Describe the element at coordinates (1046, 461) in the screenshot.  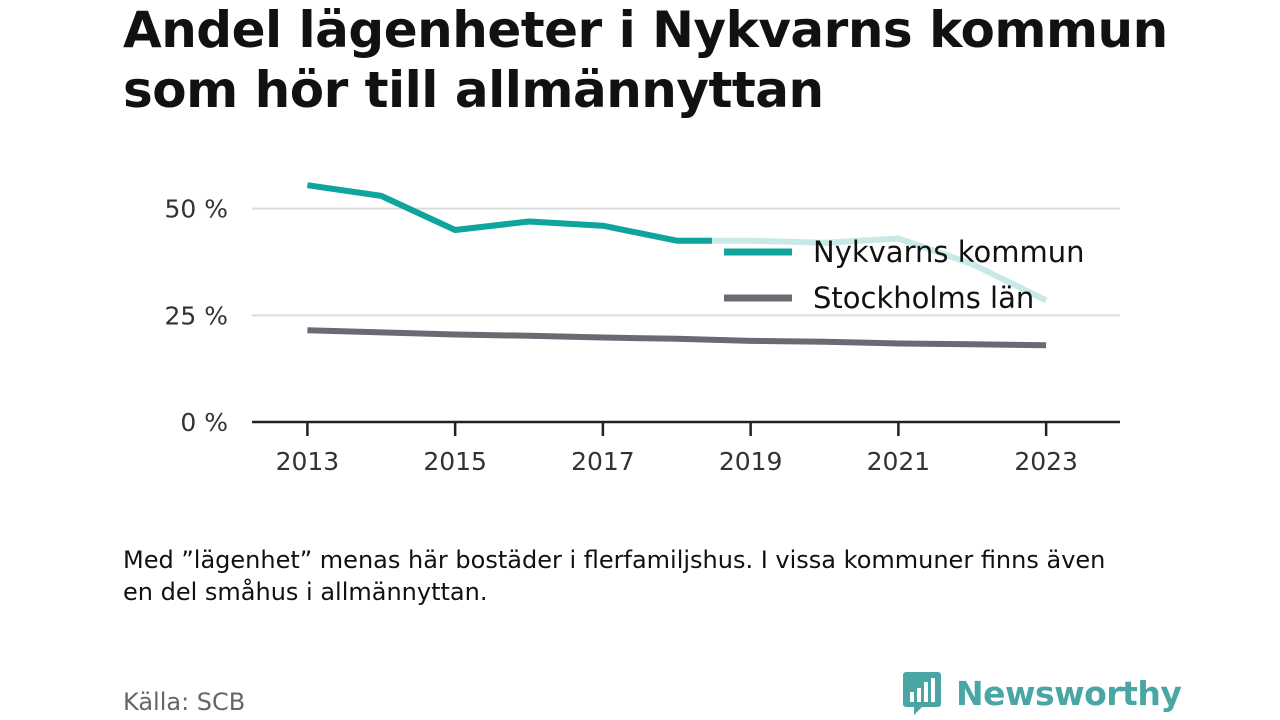
I see `x-tick-label: 2023` at that location.